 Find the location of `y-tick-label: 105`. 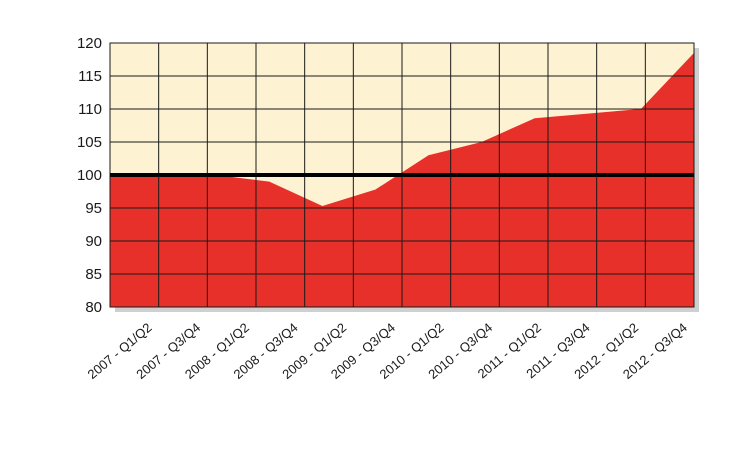

y-tick-label: 105 is located at coordinates (89, 142).